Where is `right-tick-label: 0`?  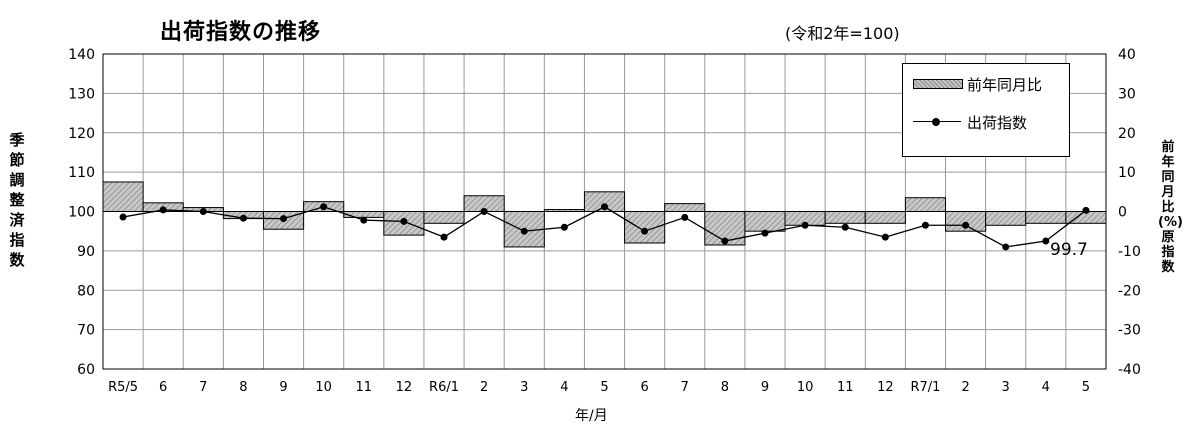 right-tick-label: 0 is located at coordinates (1122, 213).